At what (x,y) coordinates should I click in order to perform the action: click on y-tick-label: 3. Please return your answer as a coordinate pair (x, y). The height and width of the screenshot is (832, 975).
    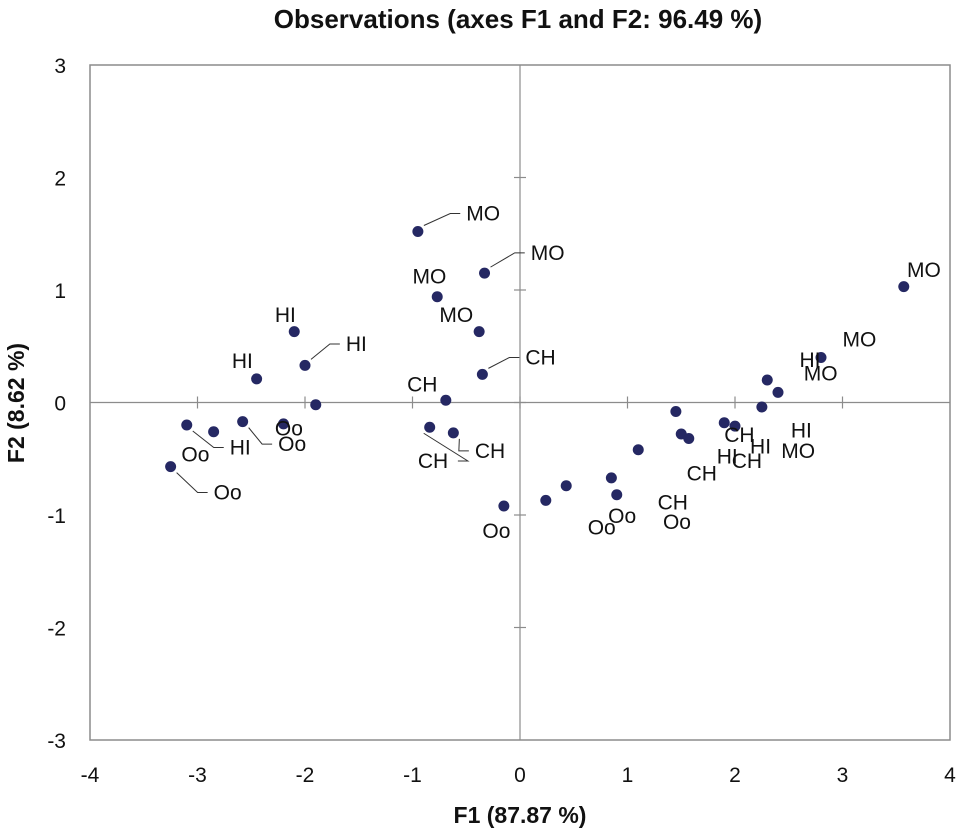
    Looking at the image, I should click on (60, 66).